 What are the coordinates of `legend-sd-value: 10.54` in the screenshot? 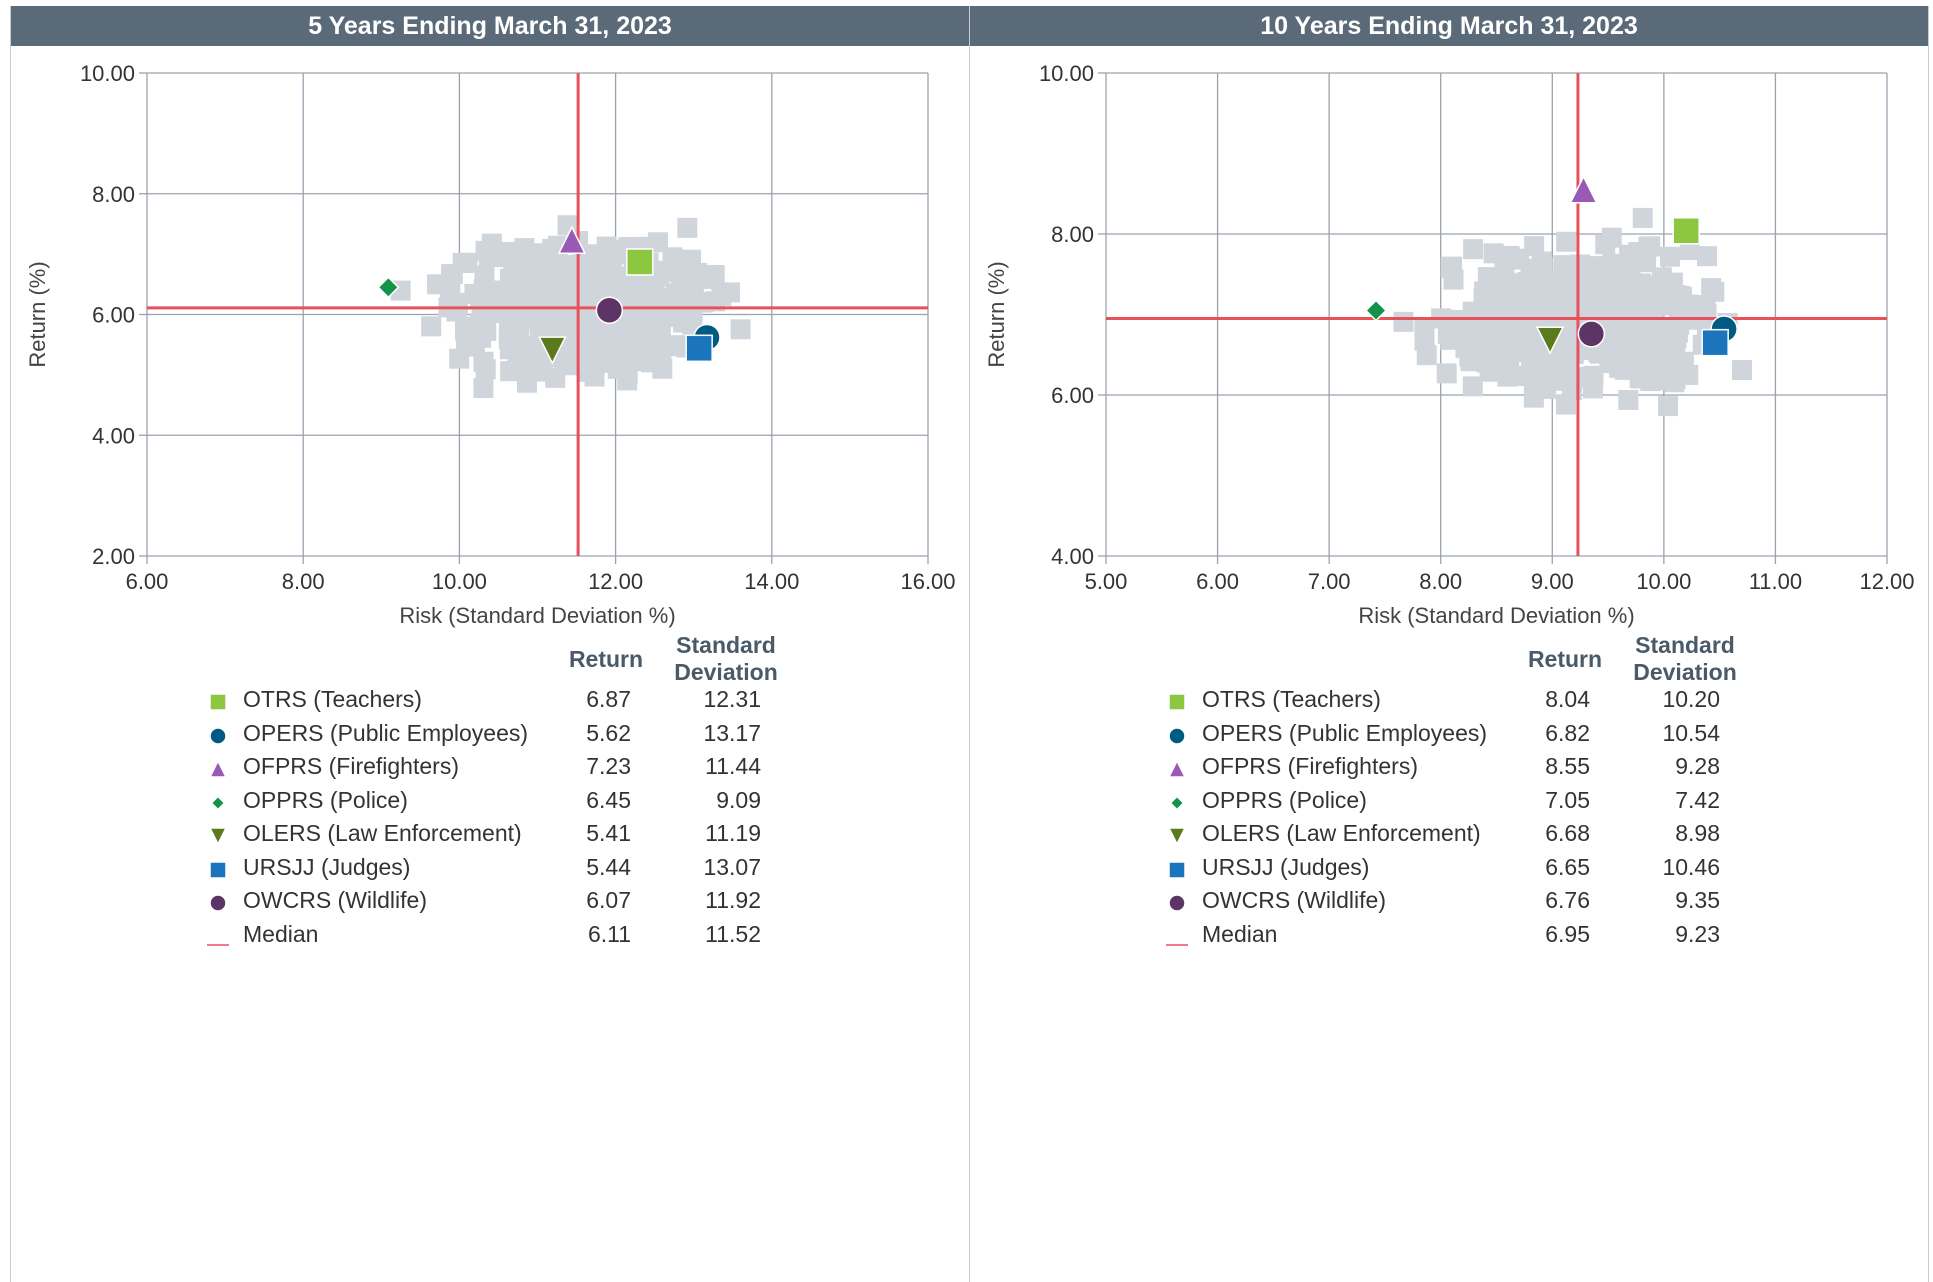 It's located at (1691, 732).